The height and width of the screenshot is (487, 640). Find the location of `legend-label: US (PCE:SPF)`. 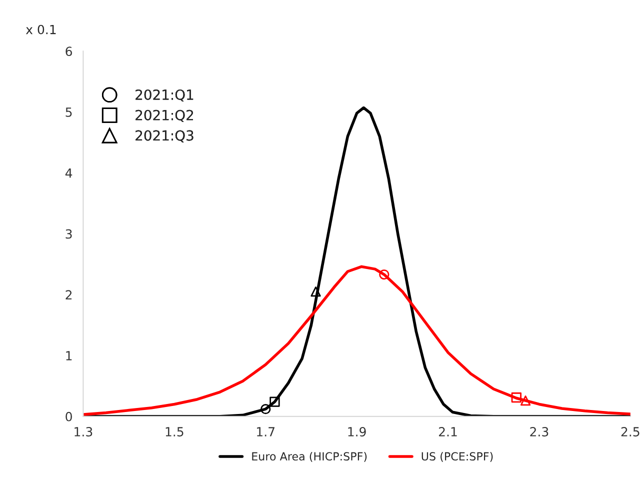

legend-label: US (PCE:SPF) is located at coordinates (457, 457).